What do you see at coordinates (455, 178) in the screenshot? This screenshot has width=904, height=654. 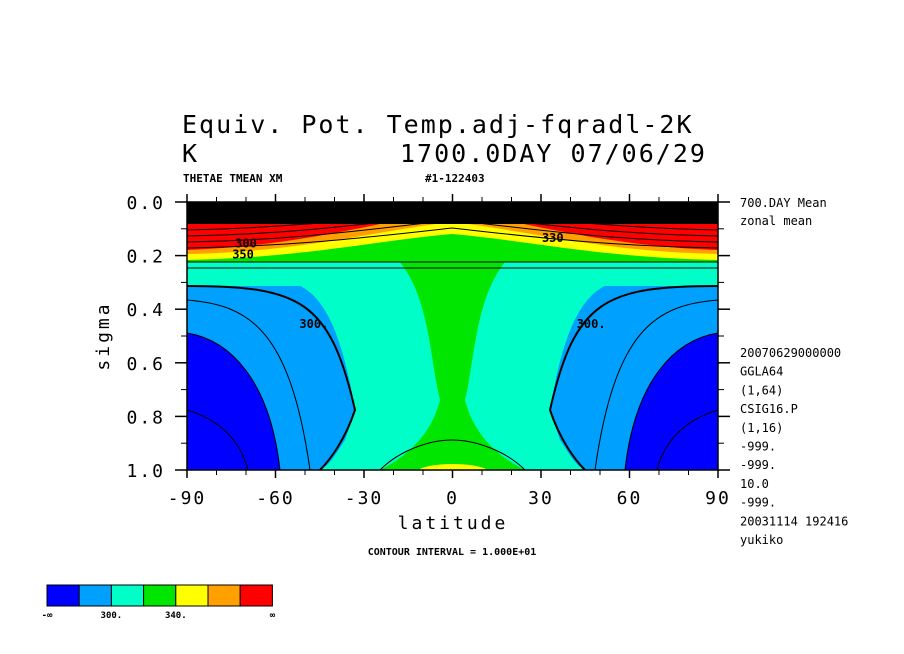 I see `run-id-label: #1-122403` at bounding box center [455, 178].